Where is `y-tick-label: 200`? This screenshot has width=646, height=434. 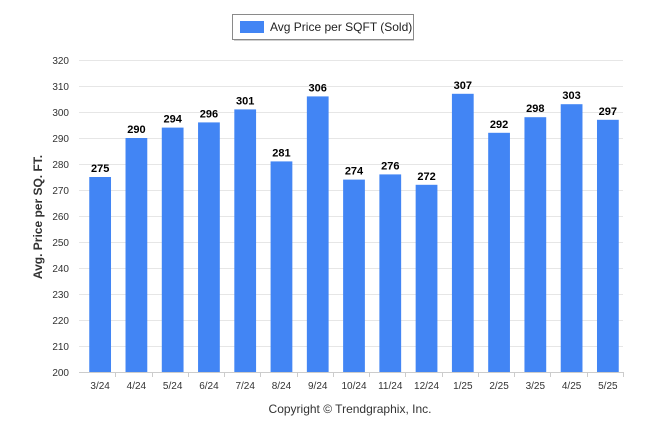
y-tick-label: 200 is located at coordinates (60, 373).